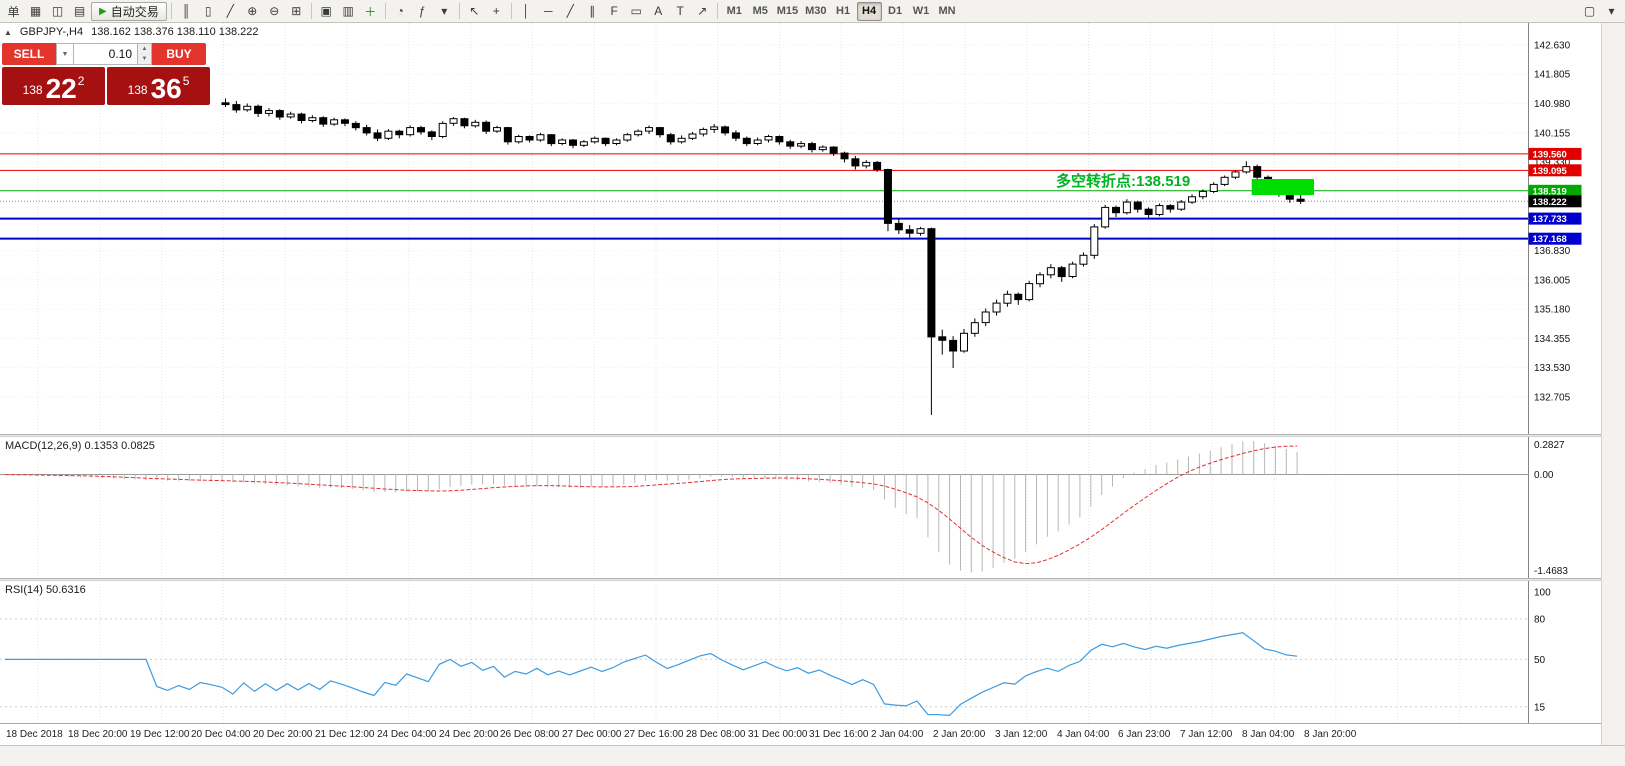 The height and width of the screenshot is (766, 1625). Describe the element at coordinates (1552, 75) in the screenshot. I see `price-axis-label: 141.805` at that location.